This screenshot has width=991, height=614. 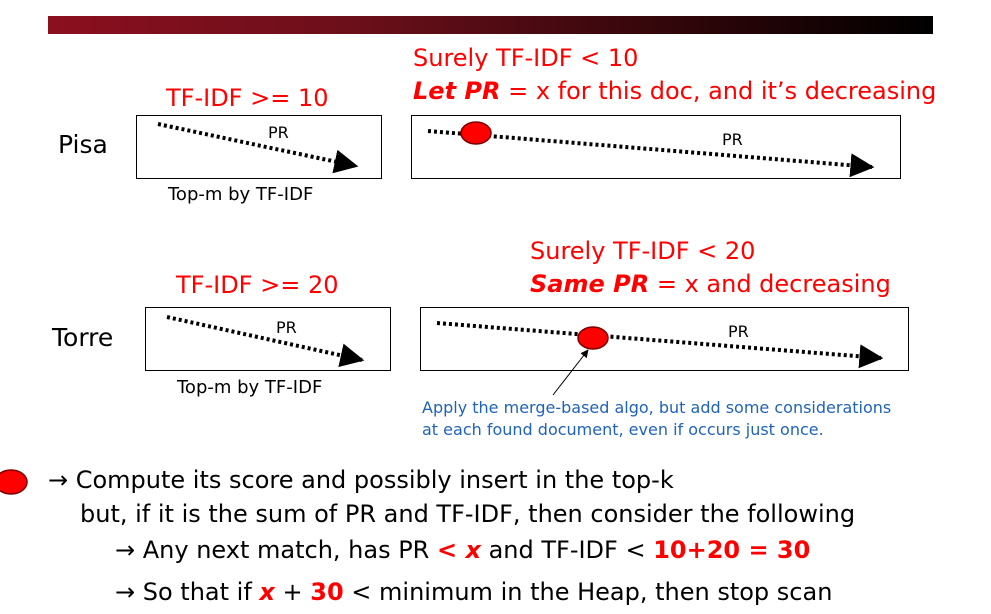 I want to click on note-pointer-arrow, so click(x=570, y=372).